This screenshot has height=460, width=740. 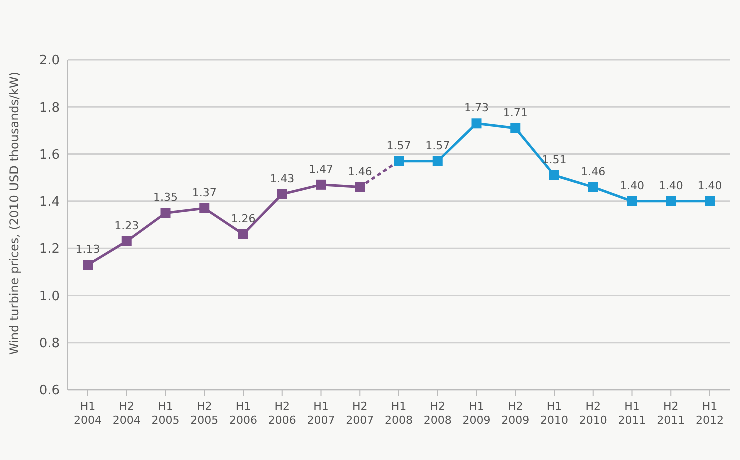 I want to click on data-label: 1.35, so click(x=166, y=197).